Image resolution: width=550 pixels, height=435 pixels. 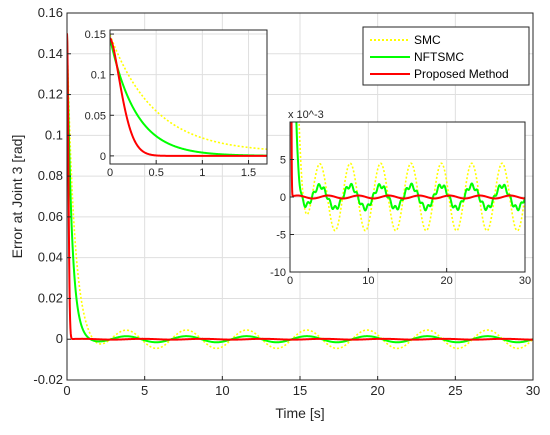 I want to click on series-line-nftsmc, so click(x=410, y=167).